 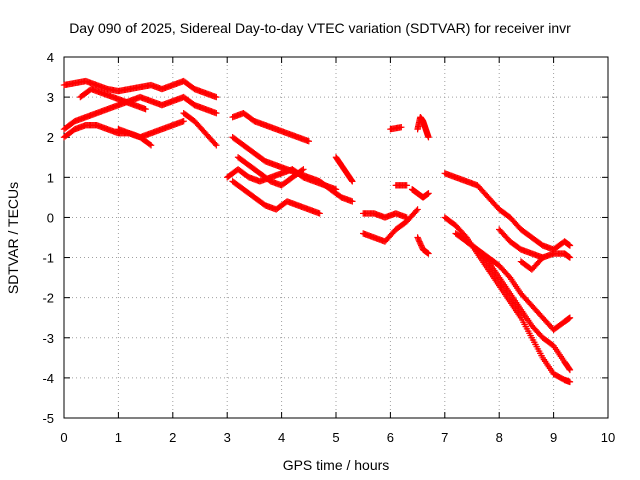 What do you see at coordinates (423, 127) in the screenshot?
I see `series-arc-p` at bounding box center [423, 127].